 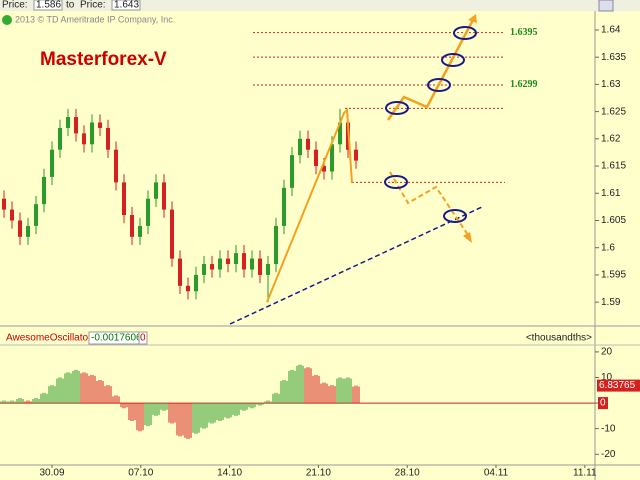 What do you see at coordinates (7, 20) in the screenshot?
I see `info-icon` at bounding box center [7, 20].